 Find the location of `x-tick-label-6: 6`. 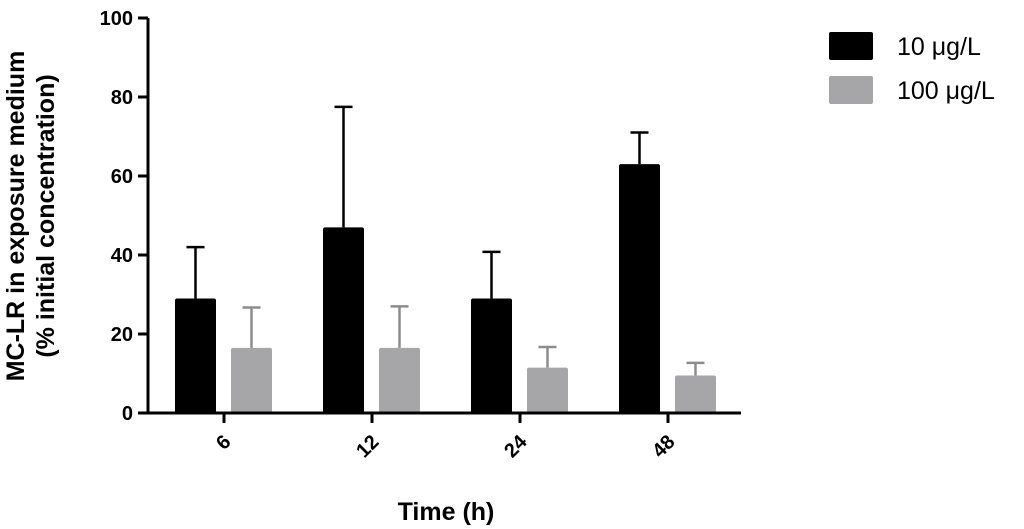

x-tick-label-6: 6 is located at coordinates (223, 442).